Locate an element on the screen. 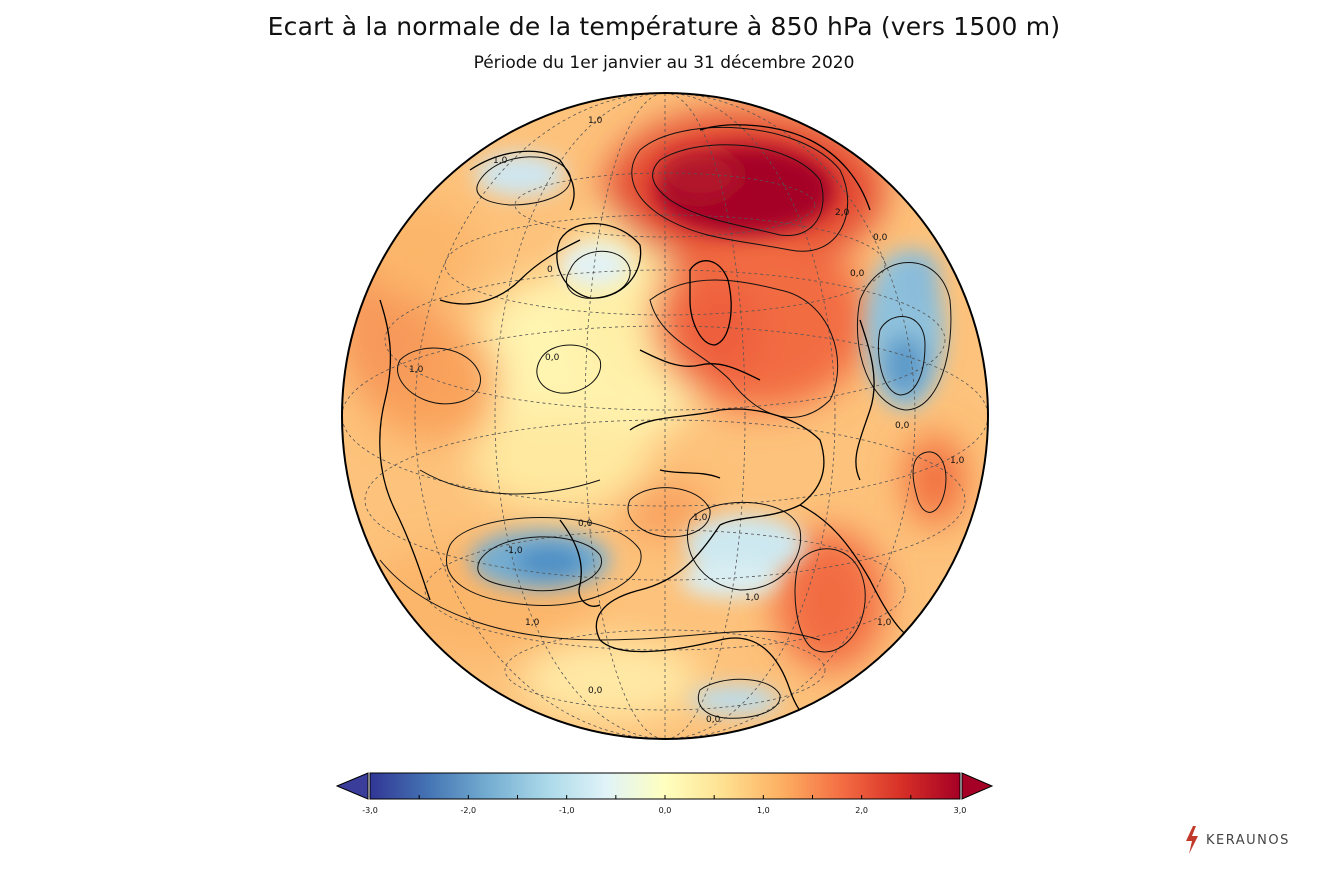 The height and width of the screenshot is (880, 1328). contour-label: 2,0 is located at coordinates (842, 213).